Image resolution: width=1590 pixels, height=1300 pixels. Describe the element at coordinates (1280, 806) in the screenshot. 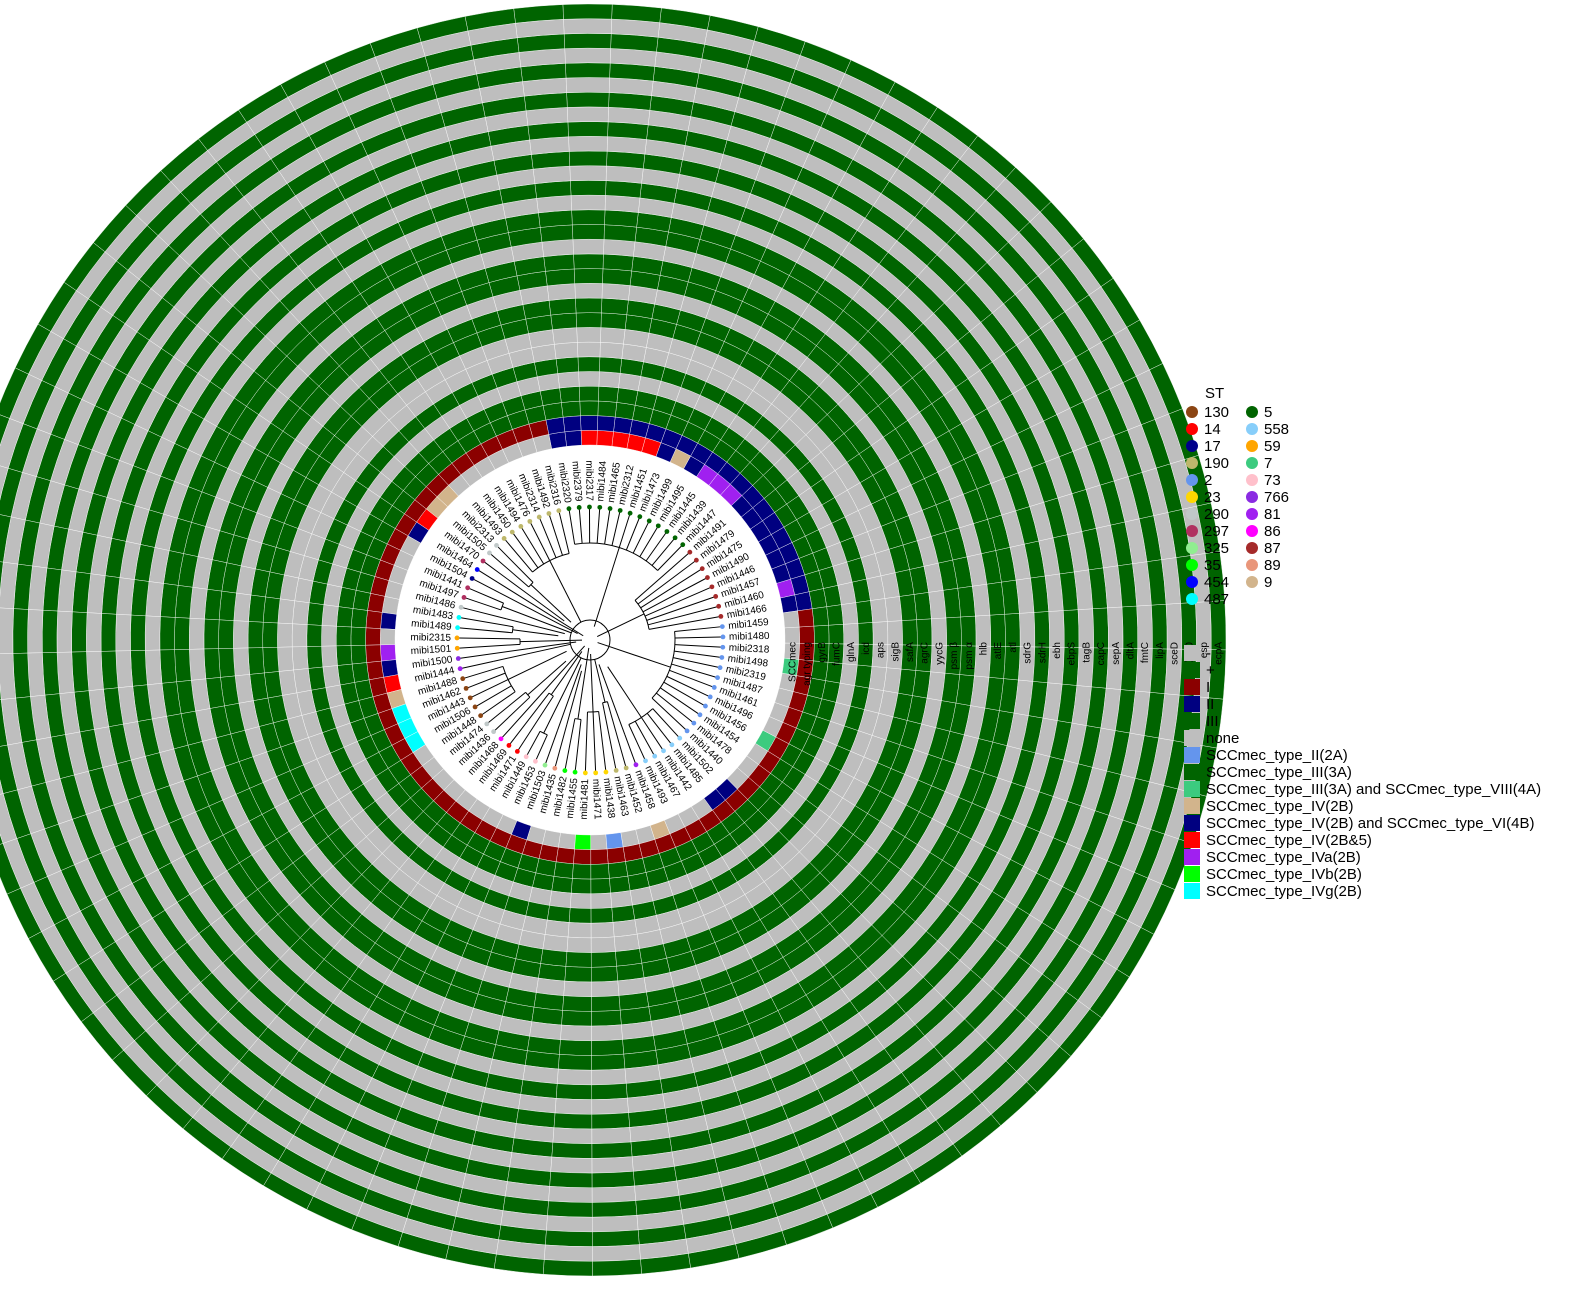

I see `legend-fill-label: SCCmec_type_IV(2B)` at that location.